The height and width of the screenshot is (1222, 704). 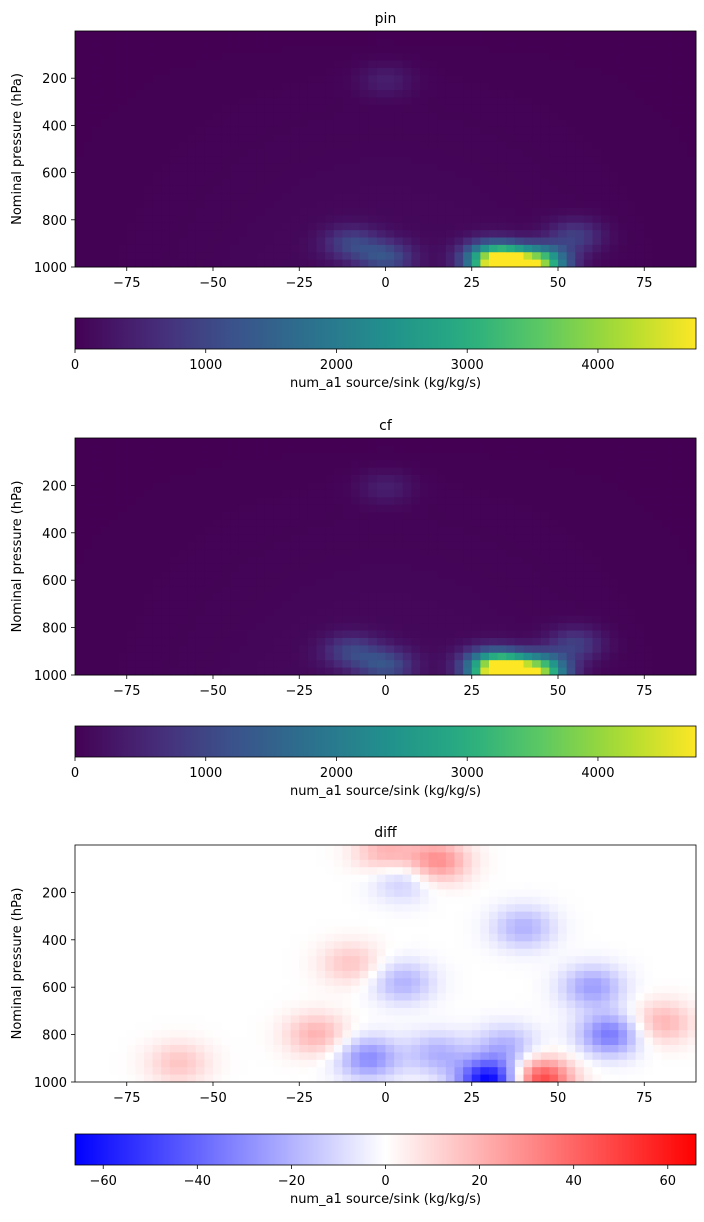 What do you see at coordinates (385, 833) in the screenshot?
I see `chart-title: diff` at bounding box center [385, 833].